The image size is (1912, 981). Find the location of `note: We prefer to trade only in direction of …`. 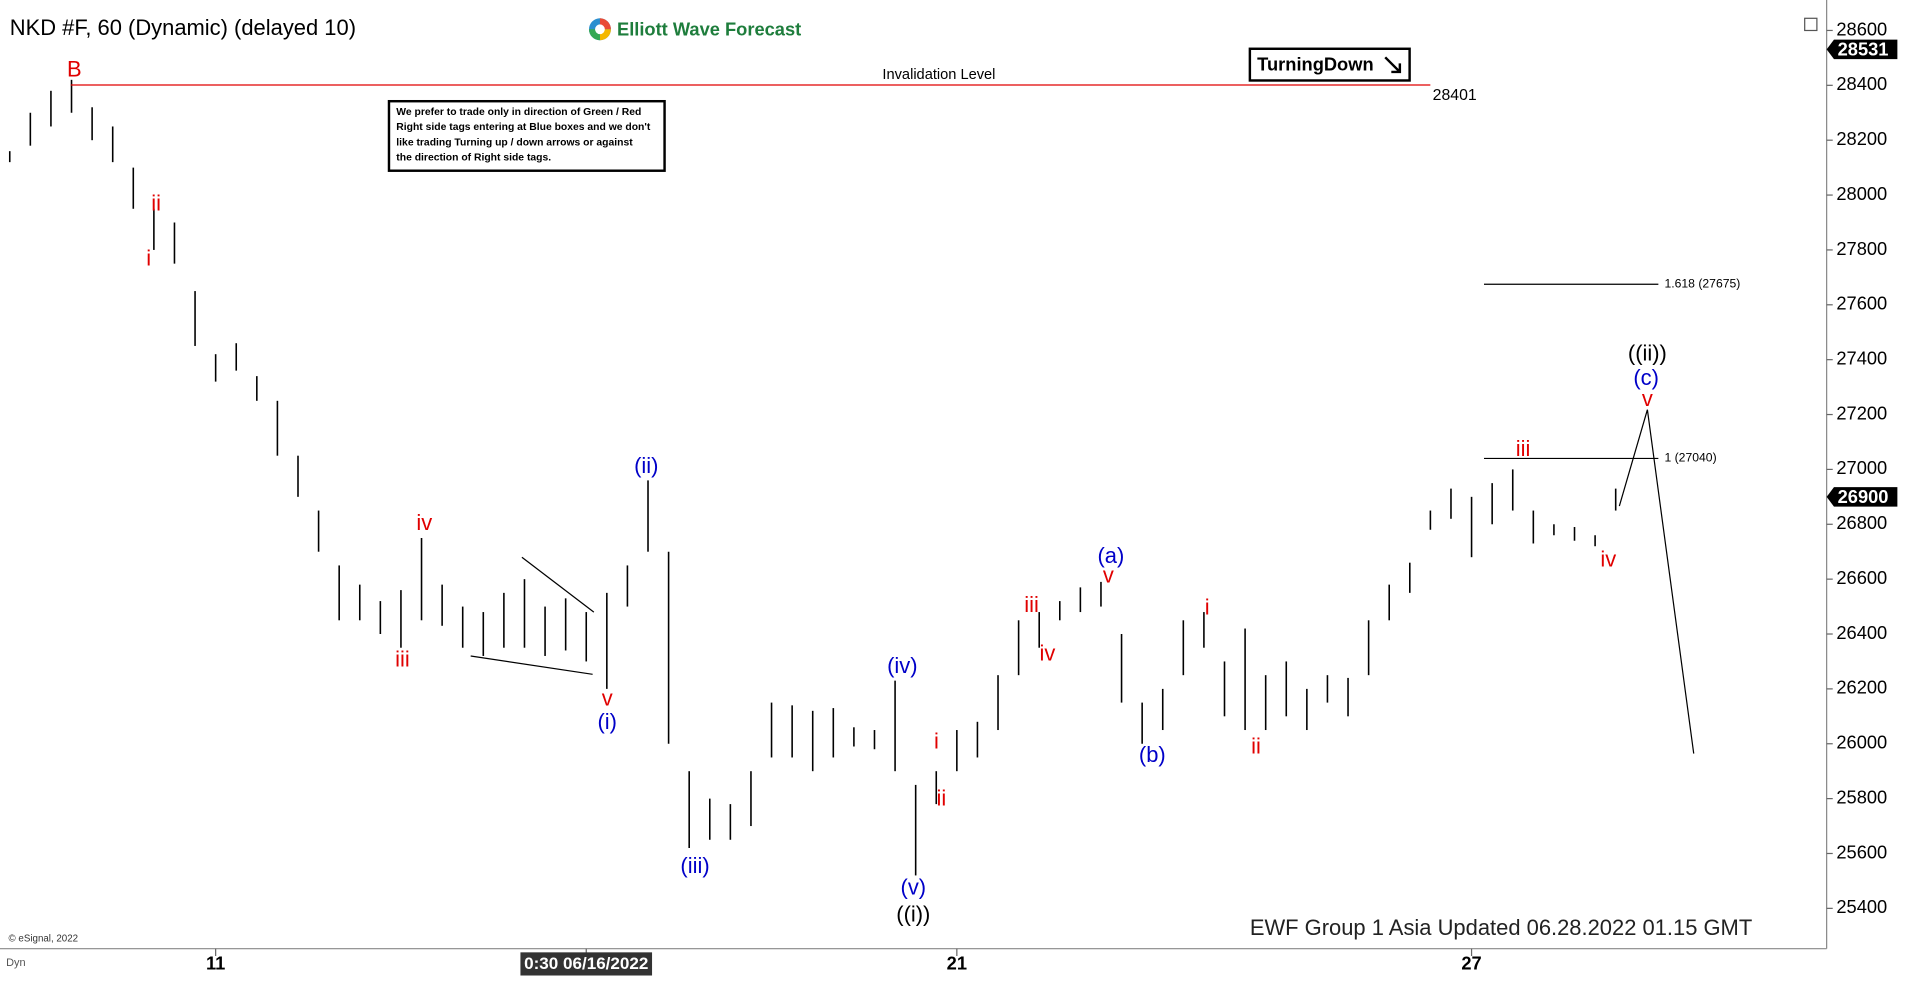

note: We prefer to trade only in direction of … is located at coordinates (523, 135).